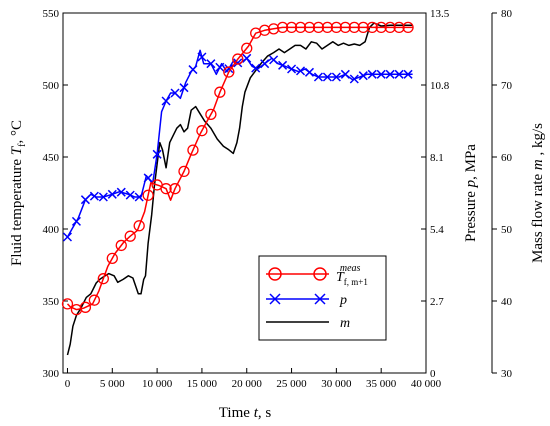 The height and width of the screenshot is (426, 550). What do you see at coordinates (51, 86) in the screenshot?
I see `y-tick-label-temperature: 500` at bounding box center [51, 86].